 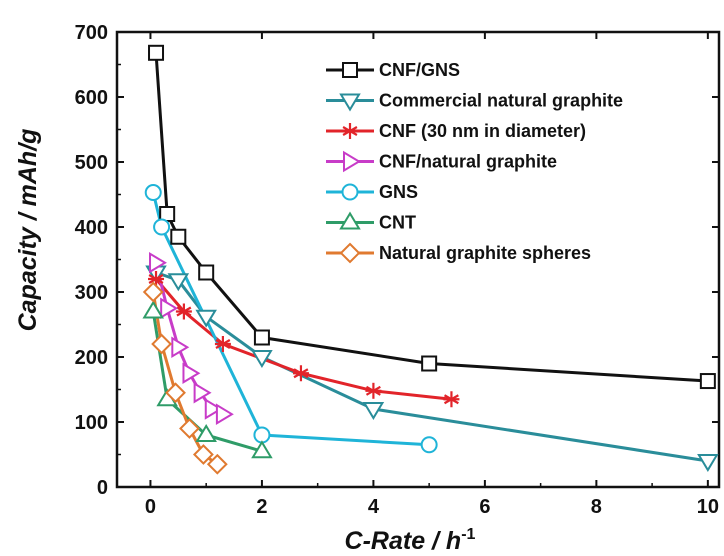 What do you see at coordinates (482, 131) in the screenshot?
I see `legend-label-2: CNF (30 nm in diameter)` at bounding box center [482, 131].